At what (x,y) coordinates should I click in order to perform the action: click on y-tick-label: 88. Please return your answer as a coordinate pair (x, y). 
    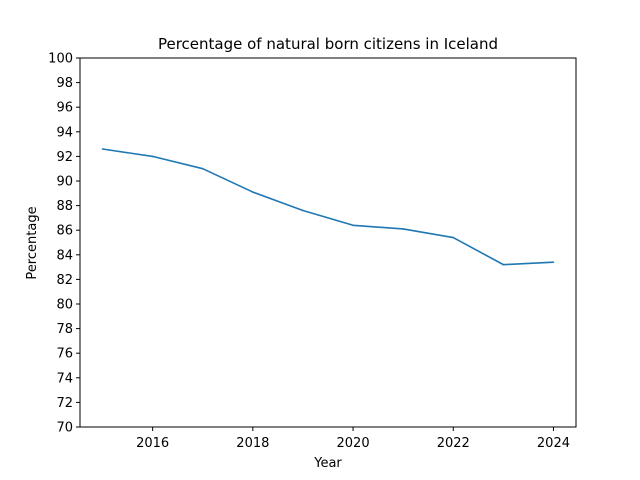
    Looking at the image, I should click on (64, 206).